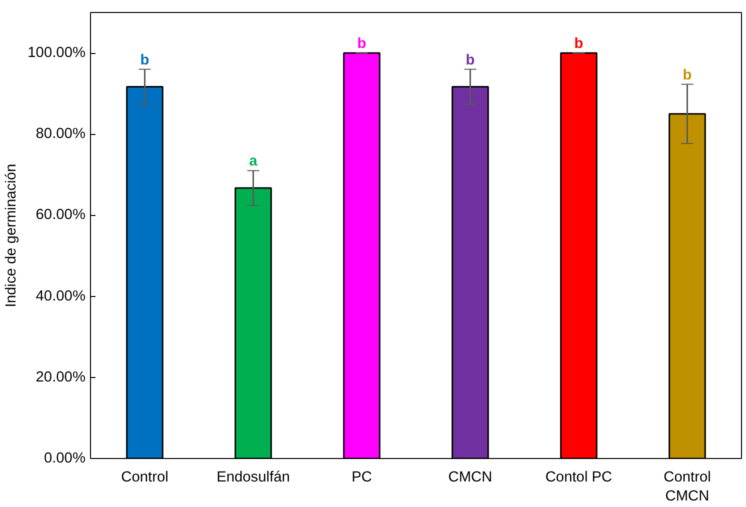  What do you see at coordinates (470, 478) in the screenshot?
I see `x-tick-label: CMCN` at bounding box center [470, 478].